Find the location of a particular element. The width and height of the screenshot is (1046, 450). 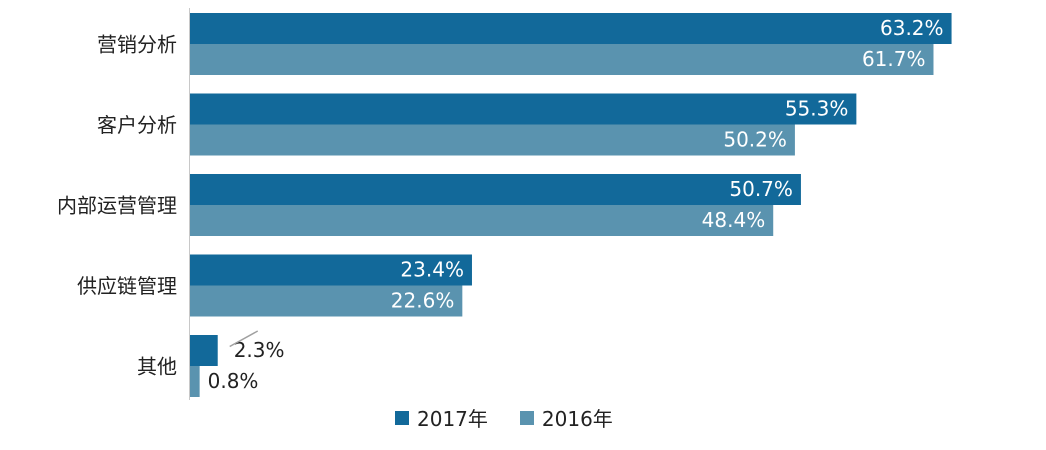

legend: 2017年 2016年 is located at coordinates (520, 417).